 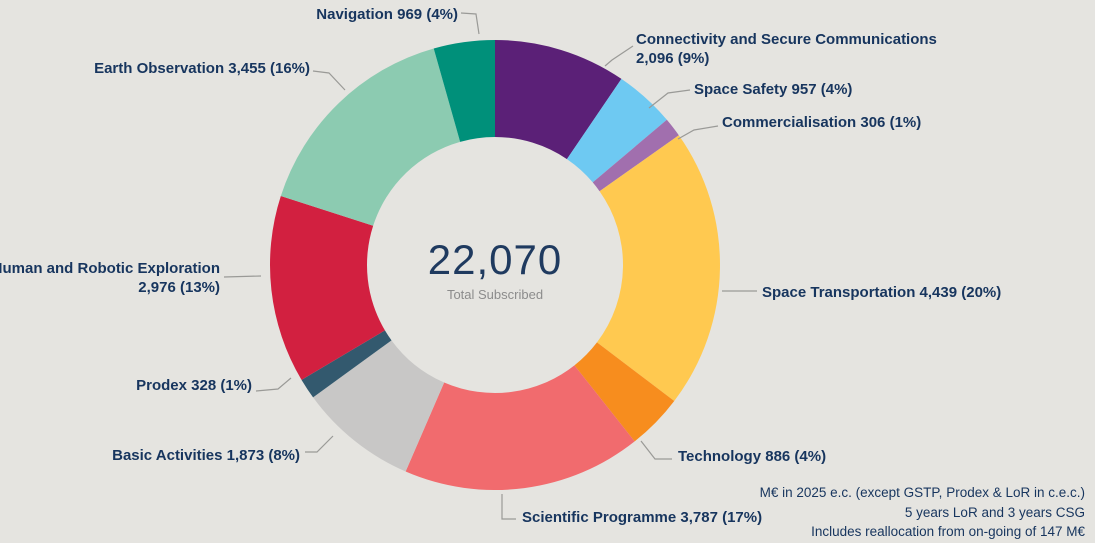 I want to click on label-line: Commercialisation 306 (1%), so click(x=822, y=122).